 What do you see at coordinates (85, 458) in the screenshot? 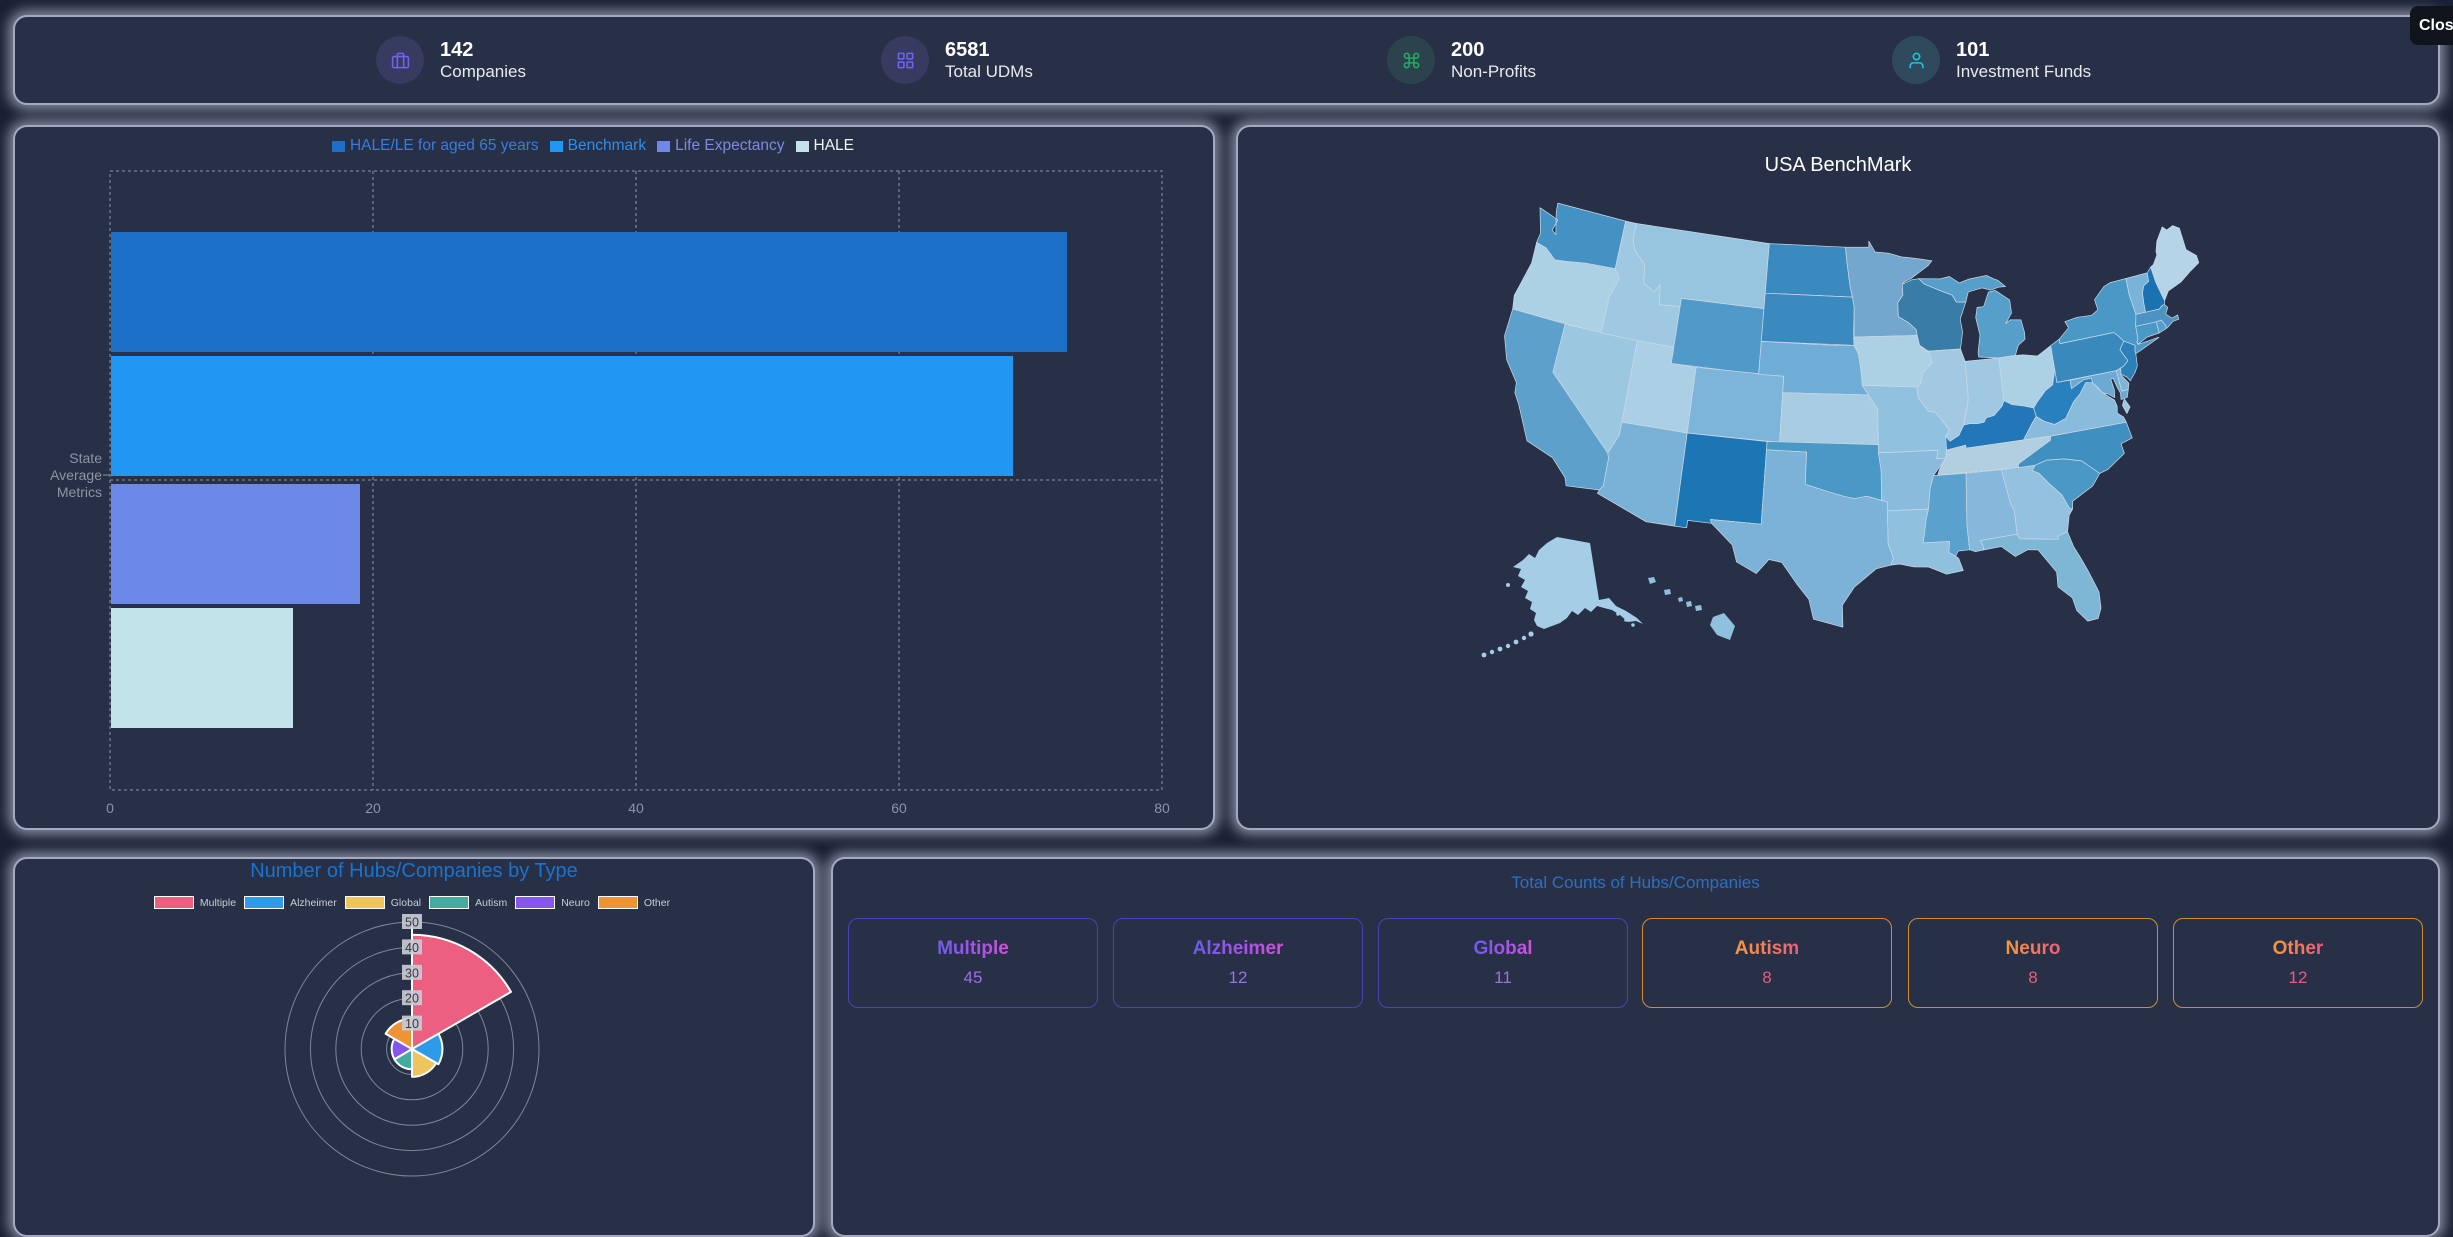
I see `svg-text: State` at bounding box center [85, 458].